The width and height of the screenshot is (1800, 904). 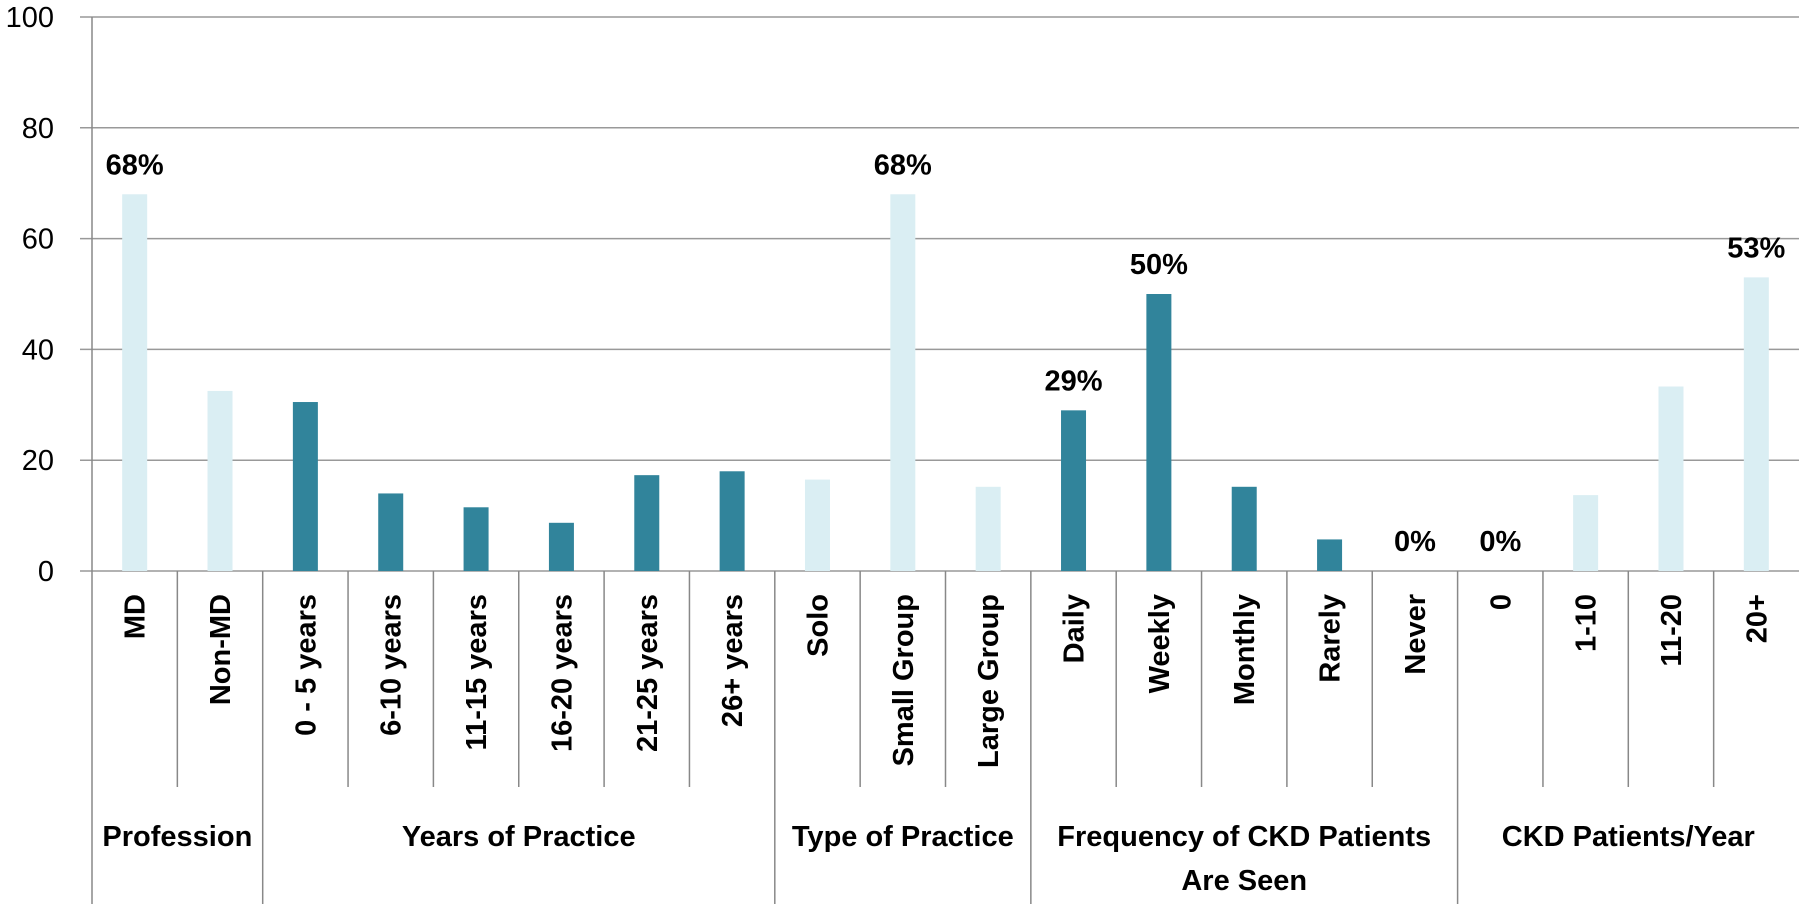 I want to click on group-label: Frequency of CKD Patients Are Seen, so click(x=1244, y=859).